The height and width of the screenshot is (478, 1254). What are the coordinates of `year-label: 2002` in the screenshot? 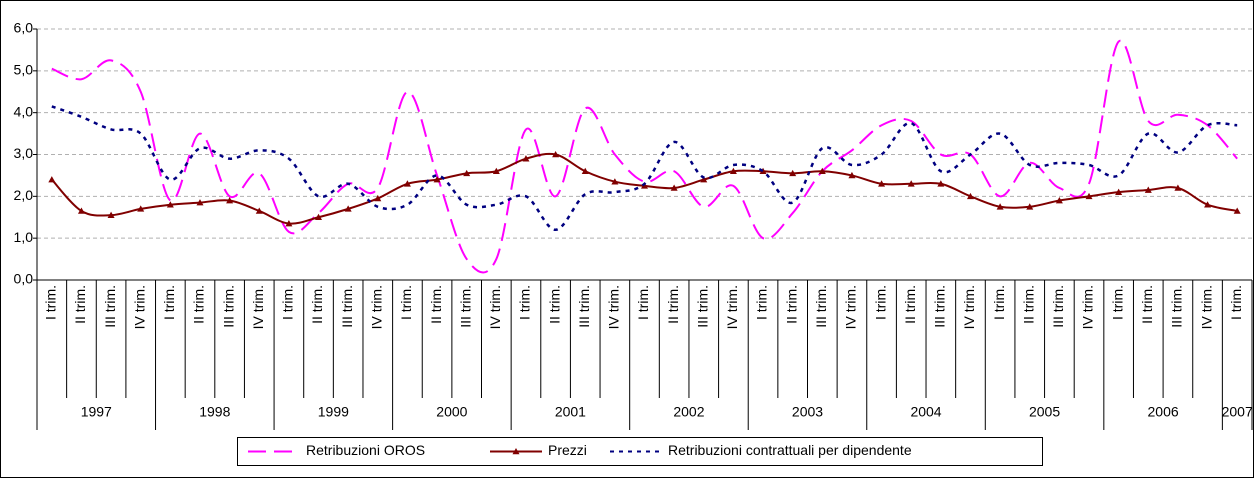 It's located at (688, 412).